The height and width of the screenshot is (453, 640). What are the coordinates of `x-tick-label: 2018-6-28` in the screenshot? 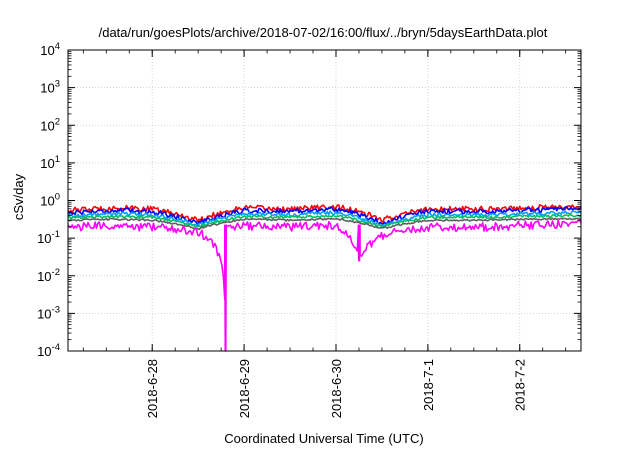 It's located at (152, 388).